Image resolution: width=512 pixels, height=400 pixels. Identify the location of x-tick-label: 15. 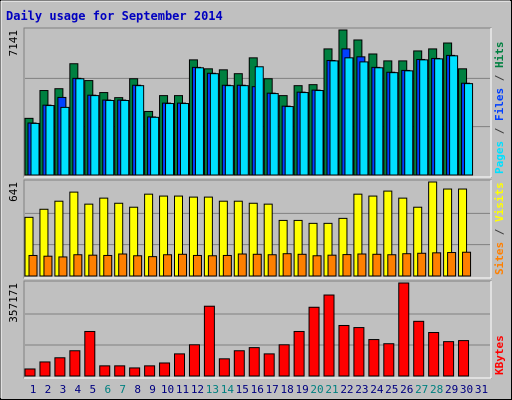
(242, 389).